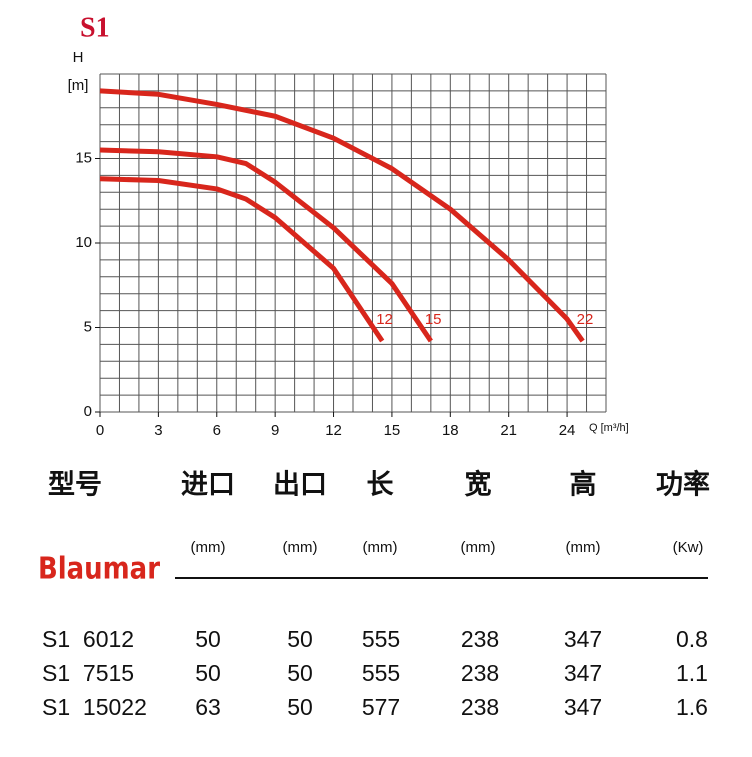  Describe the element at coordinates (78, 57) in the screenshot. I see `y-axis-label: H` at that location.